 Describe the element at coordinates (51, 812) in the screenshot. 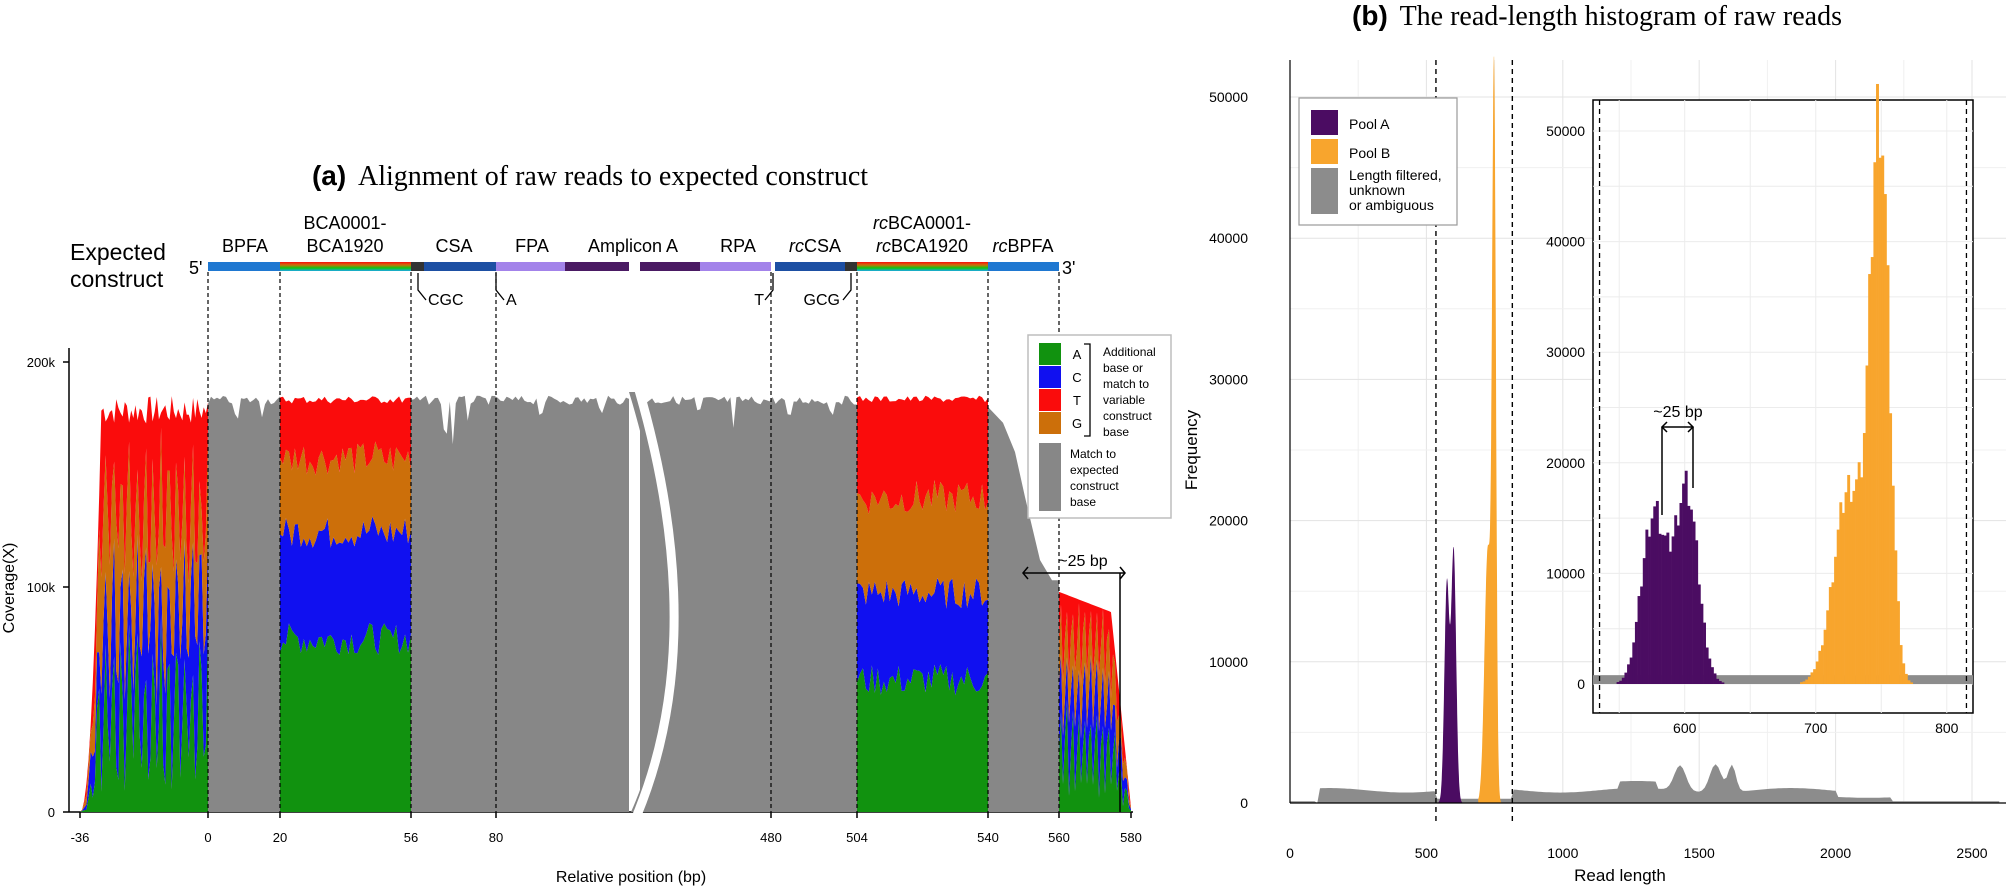

I see `y-tick-label: 0` at that location.